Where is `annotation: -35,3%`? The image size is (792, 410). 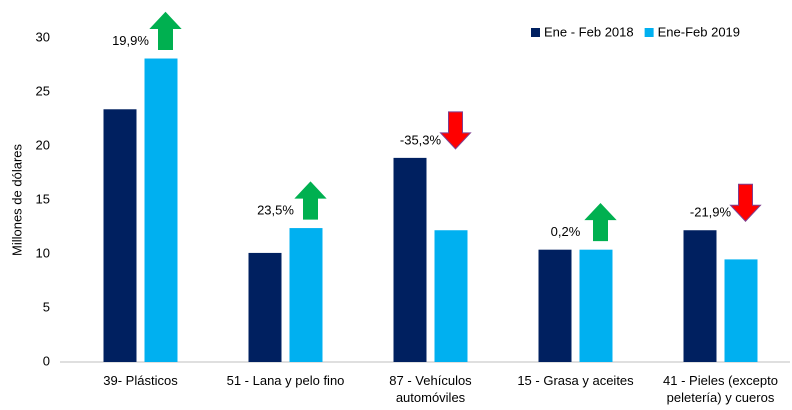 annotation: -35,3% is located at coordinates (421, 139).